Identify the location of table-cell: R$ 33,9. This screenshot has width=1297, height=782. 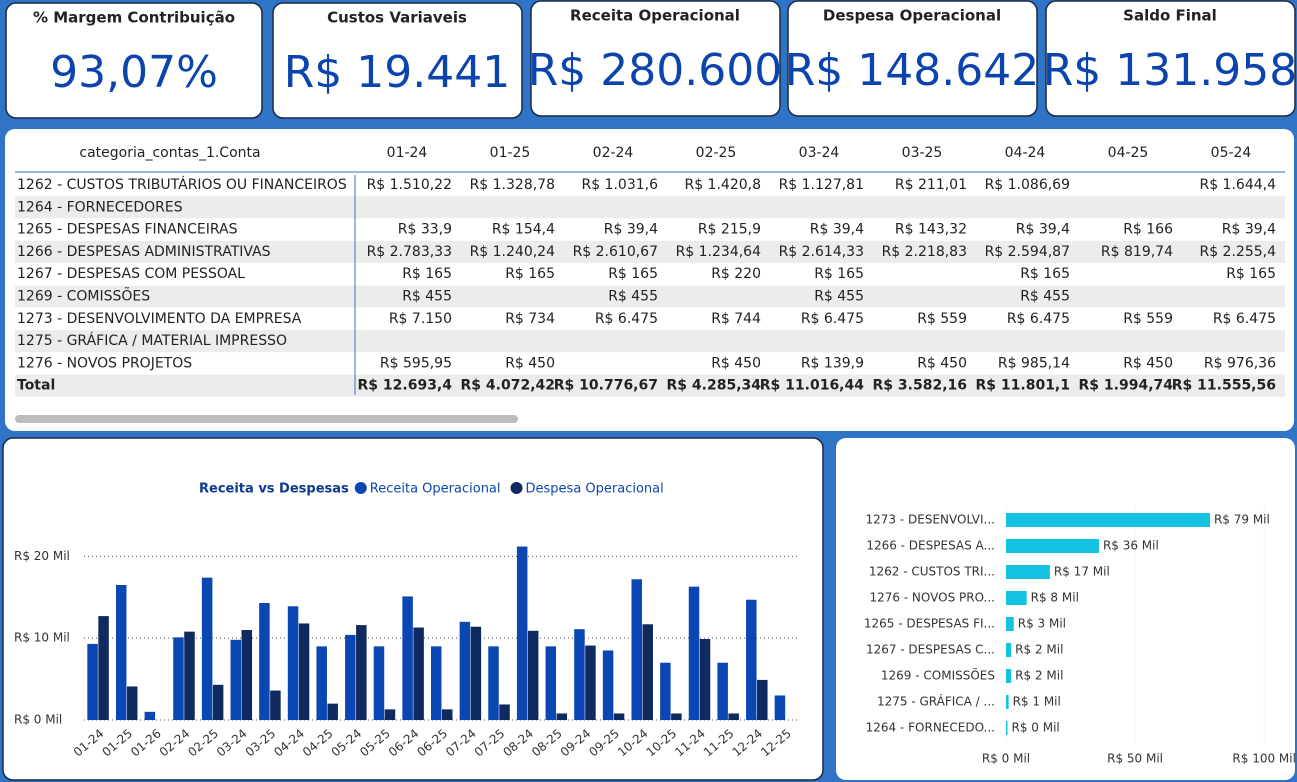
(425, 230).